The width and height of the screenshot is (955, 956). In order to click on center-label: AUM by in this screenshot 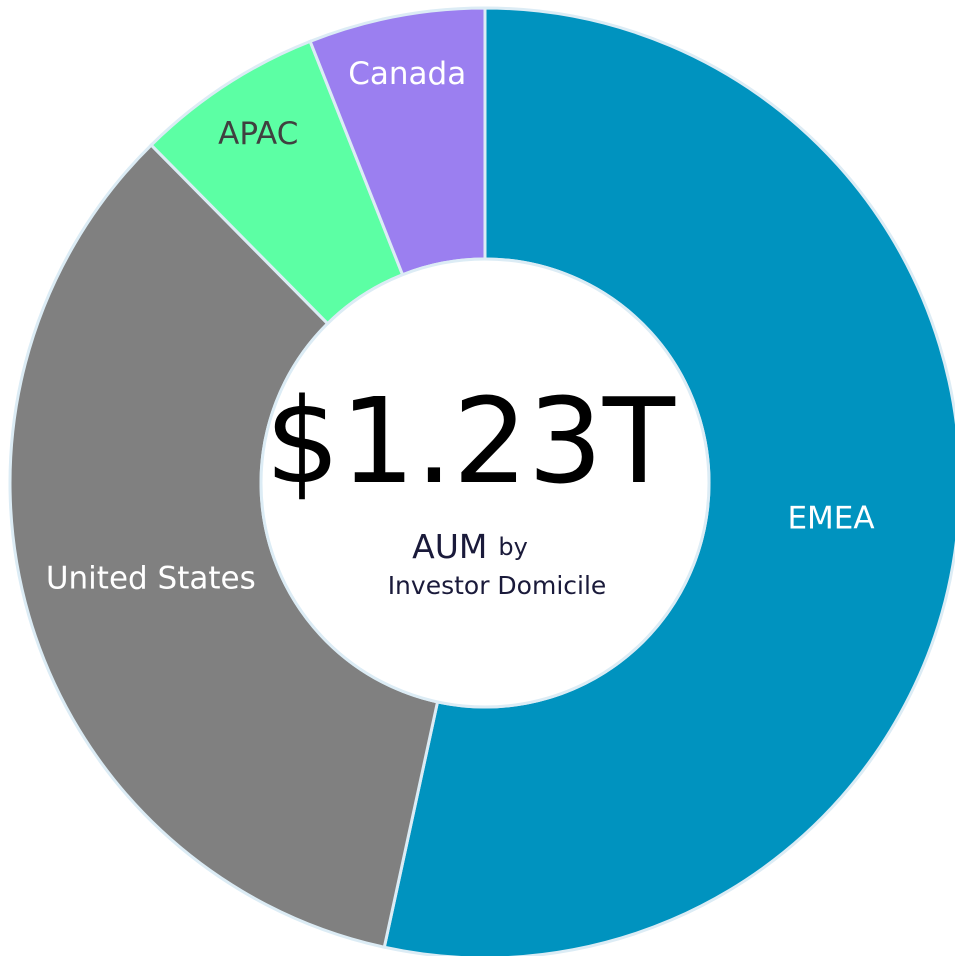, I will do `click(470, 546)`.